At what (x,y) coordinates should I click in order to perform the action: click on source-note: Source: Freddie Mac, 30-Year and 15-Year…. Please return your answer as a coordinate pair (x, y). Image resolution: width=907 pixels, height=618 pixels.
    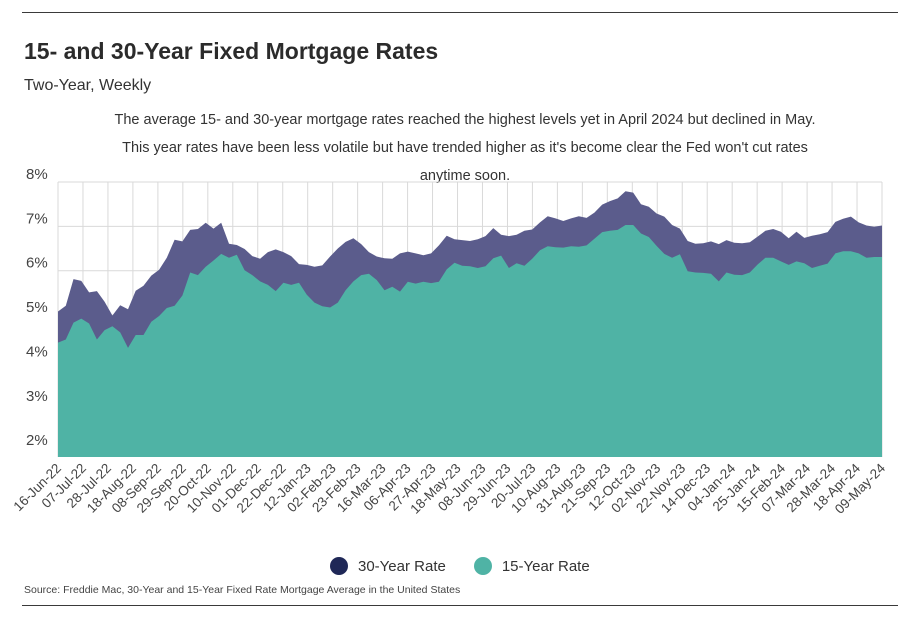
    Looking at the image, I should click on (242, 590).